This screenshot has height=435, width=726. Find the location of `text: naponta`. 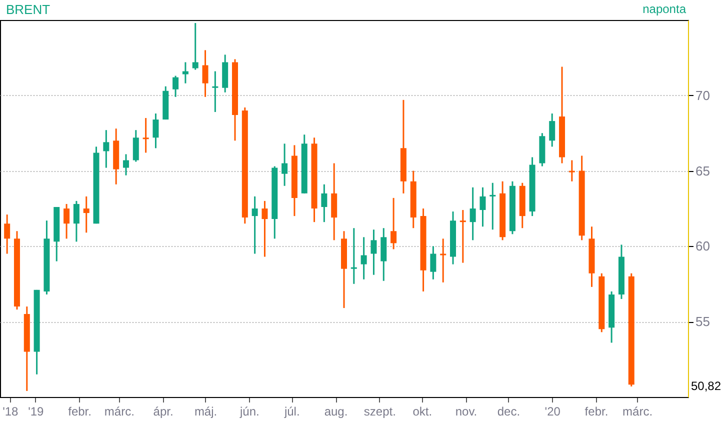

text: naponta is located at coordinates (664, 9).